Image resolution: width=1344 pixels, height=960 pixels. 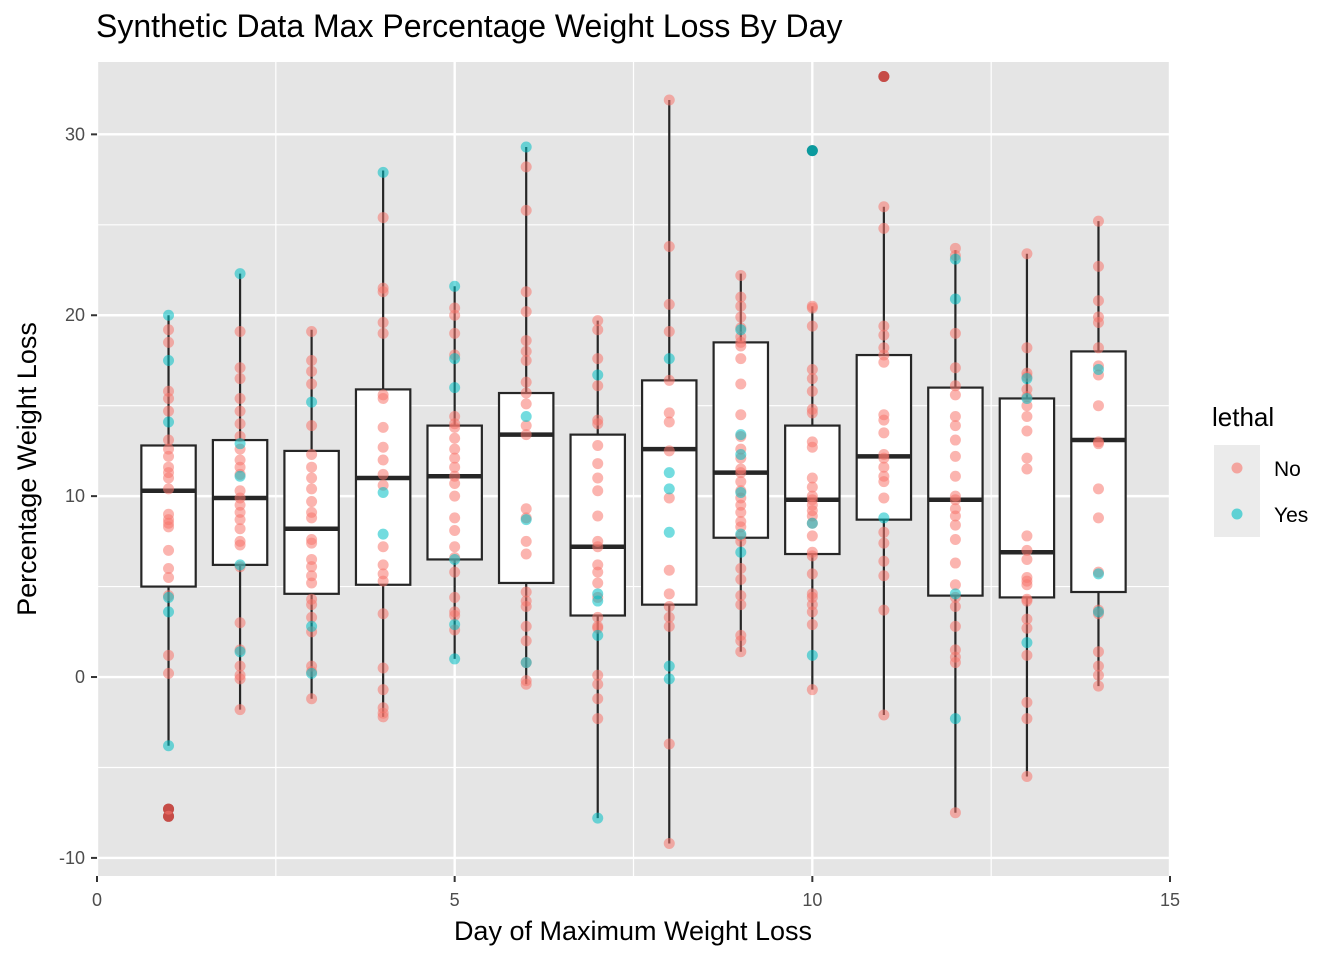 I want to click on legend: lethal No Yes, so click(x=1260, y=469).